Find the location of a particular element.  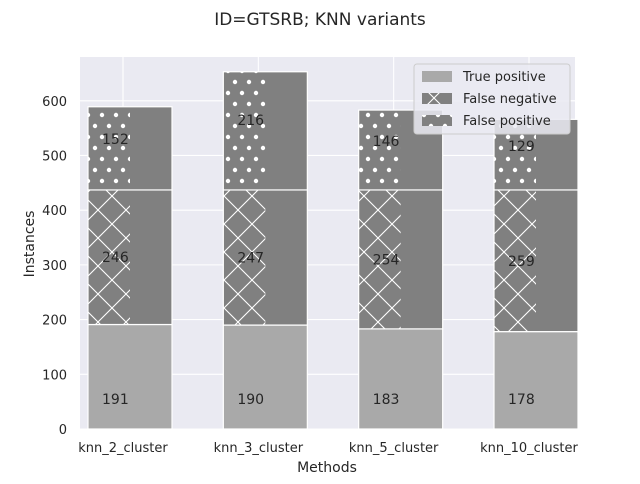

x-tick-label: knn_2_cluster is located at coordinates (123, 448).